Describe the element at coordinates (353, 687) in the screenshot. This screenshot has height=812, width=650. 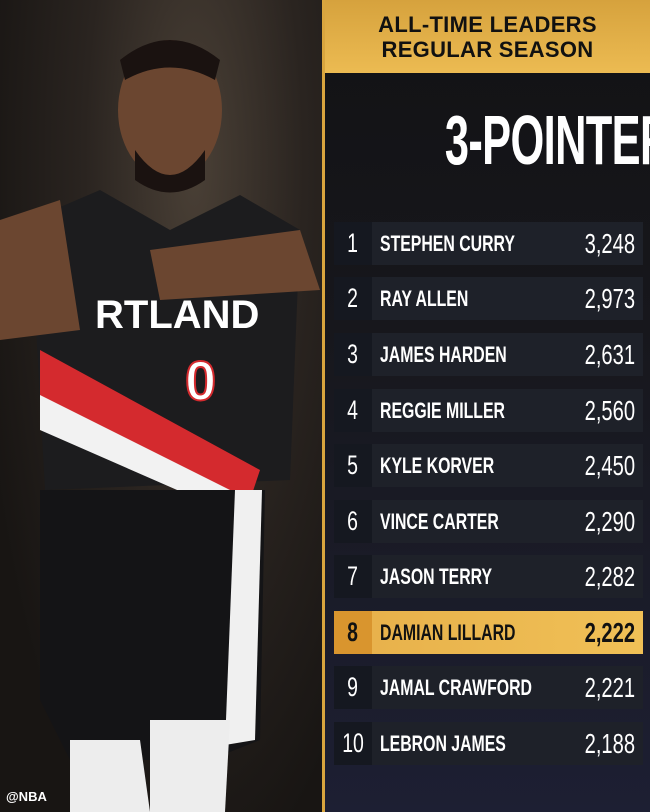
I see `rank: 9` at that location.